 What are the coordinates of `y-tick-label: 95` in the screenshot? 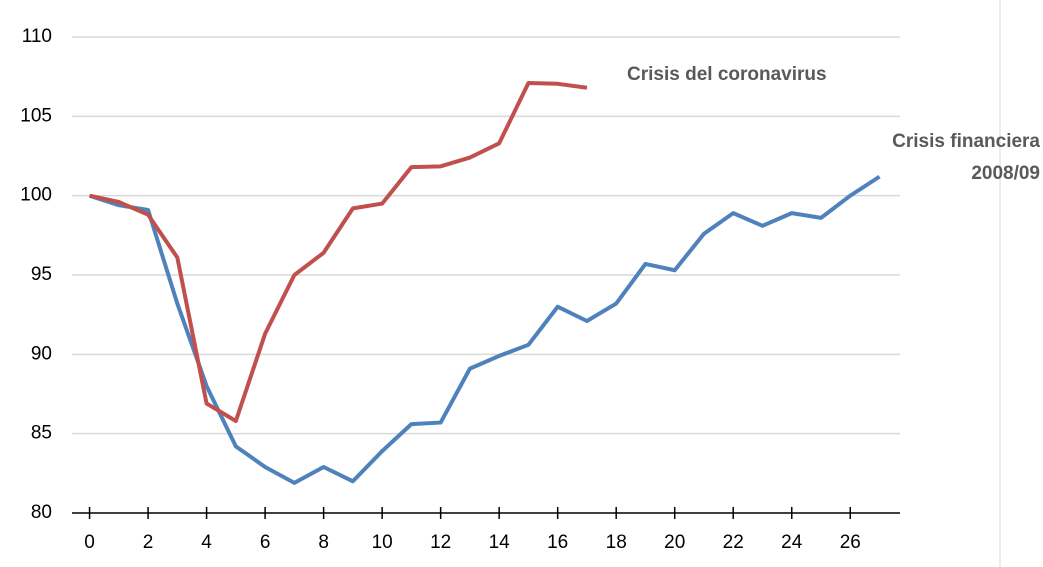 It's located at (41, 274).